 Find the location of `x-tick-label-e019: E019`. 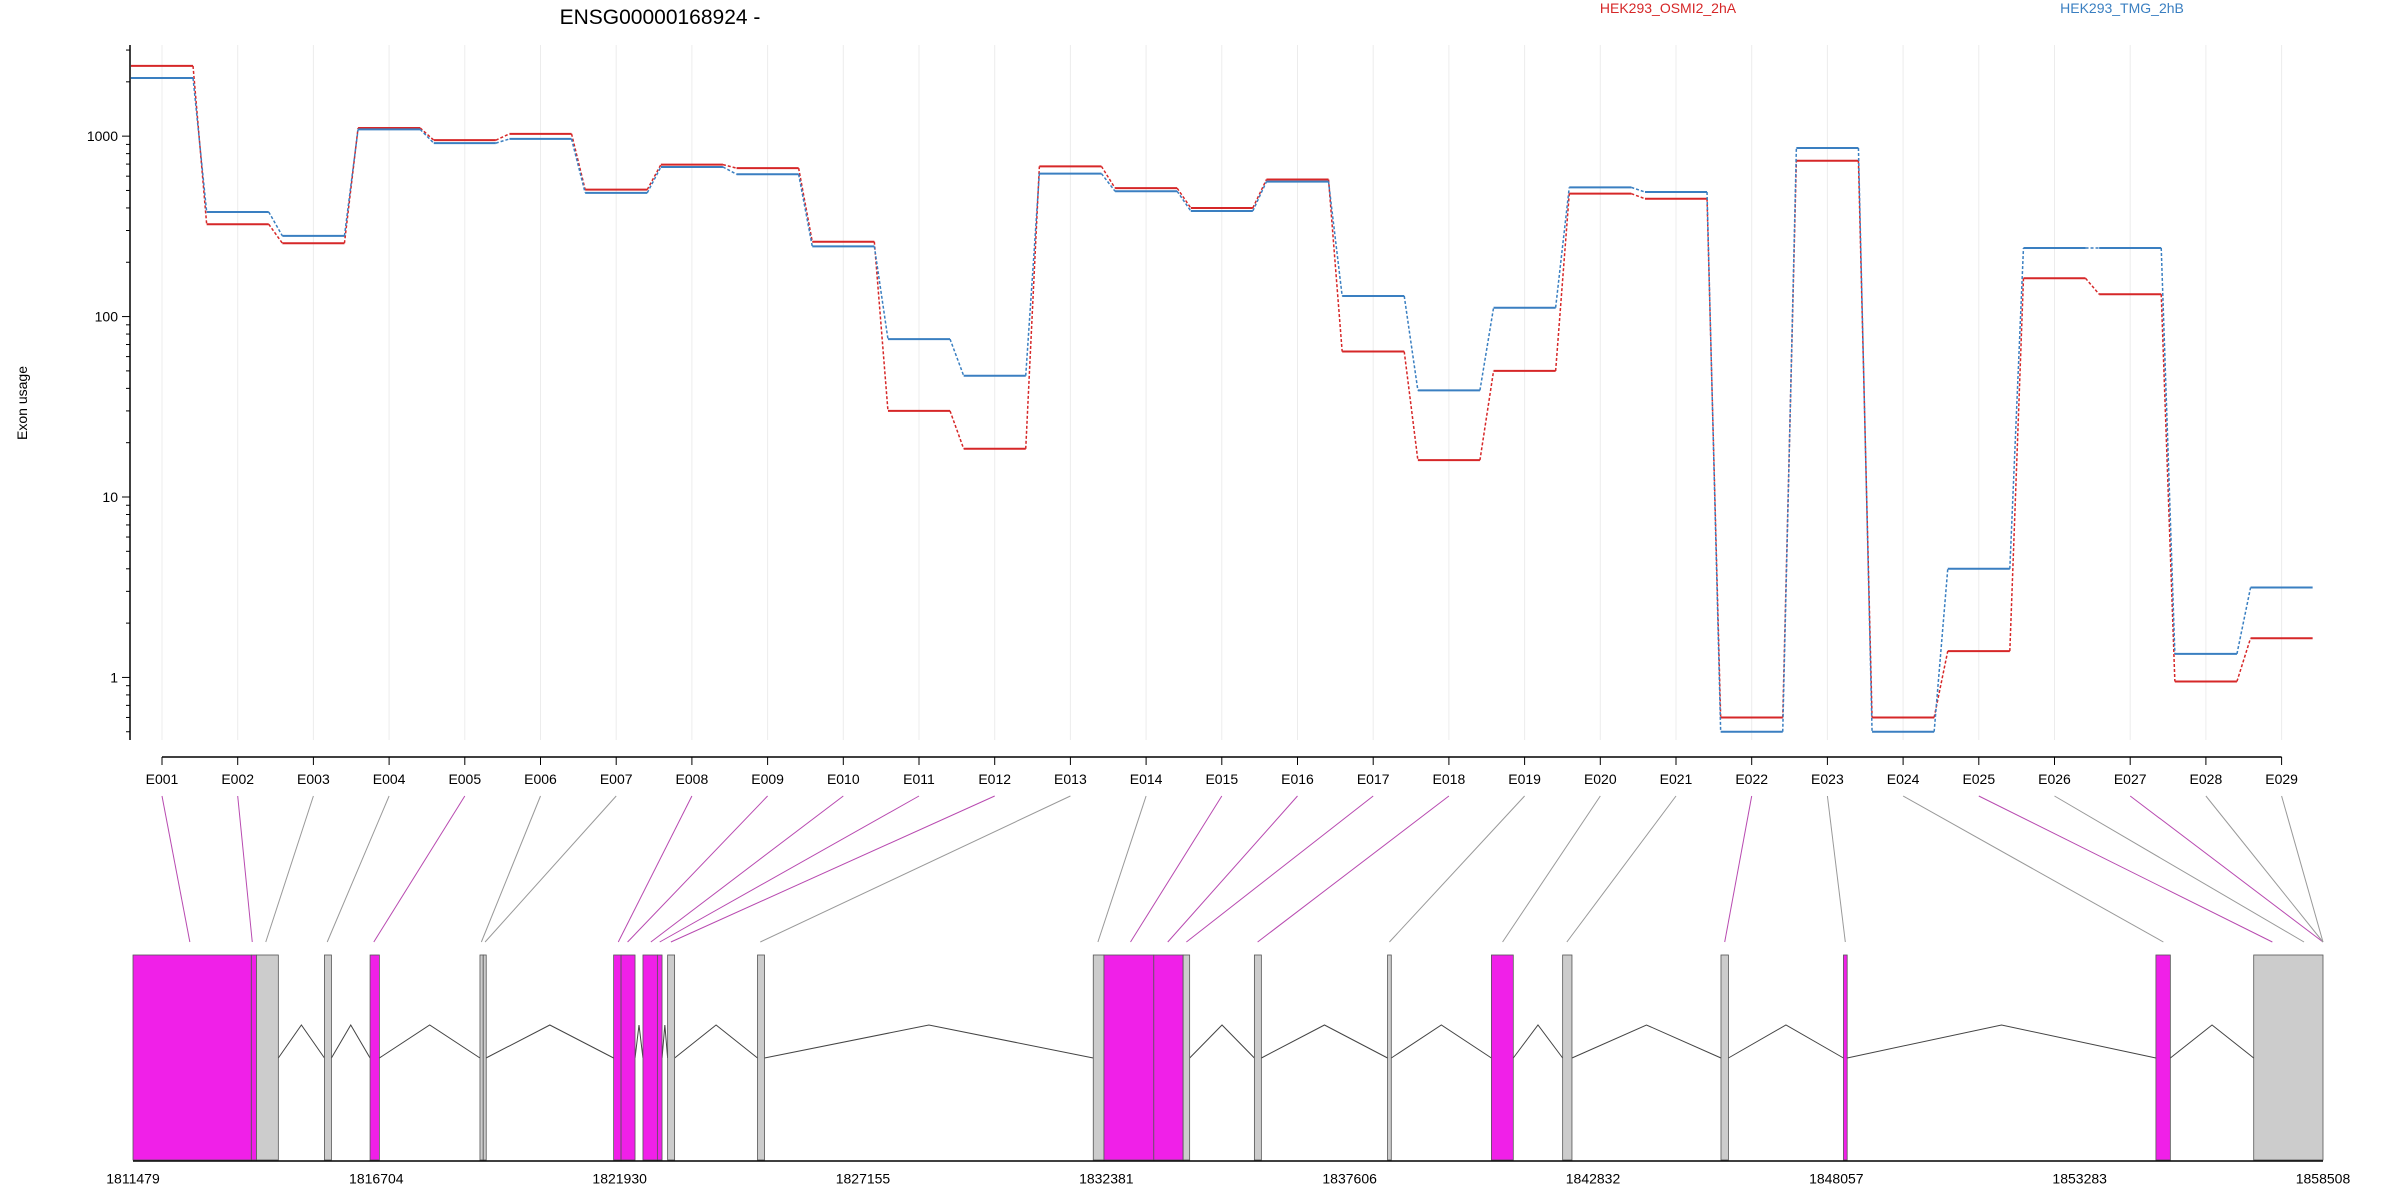

x-tick-label-e019: E019 is located at coordinates (1524, 779).